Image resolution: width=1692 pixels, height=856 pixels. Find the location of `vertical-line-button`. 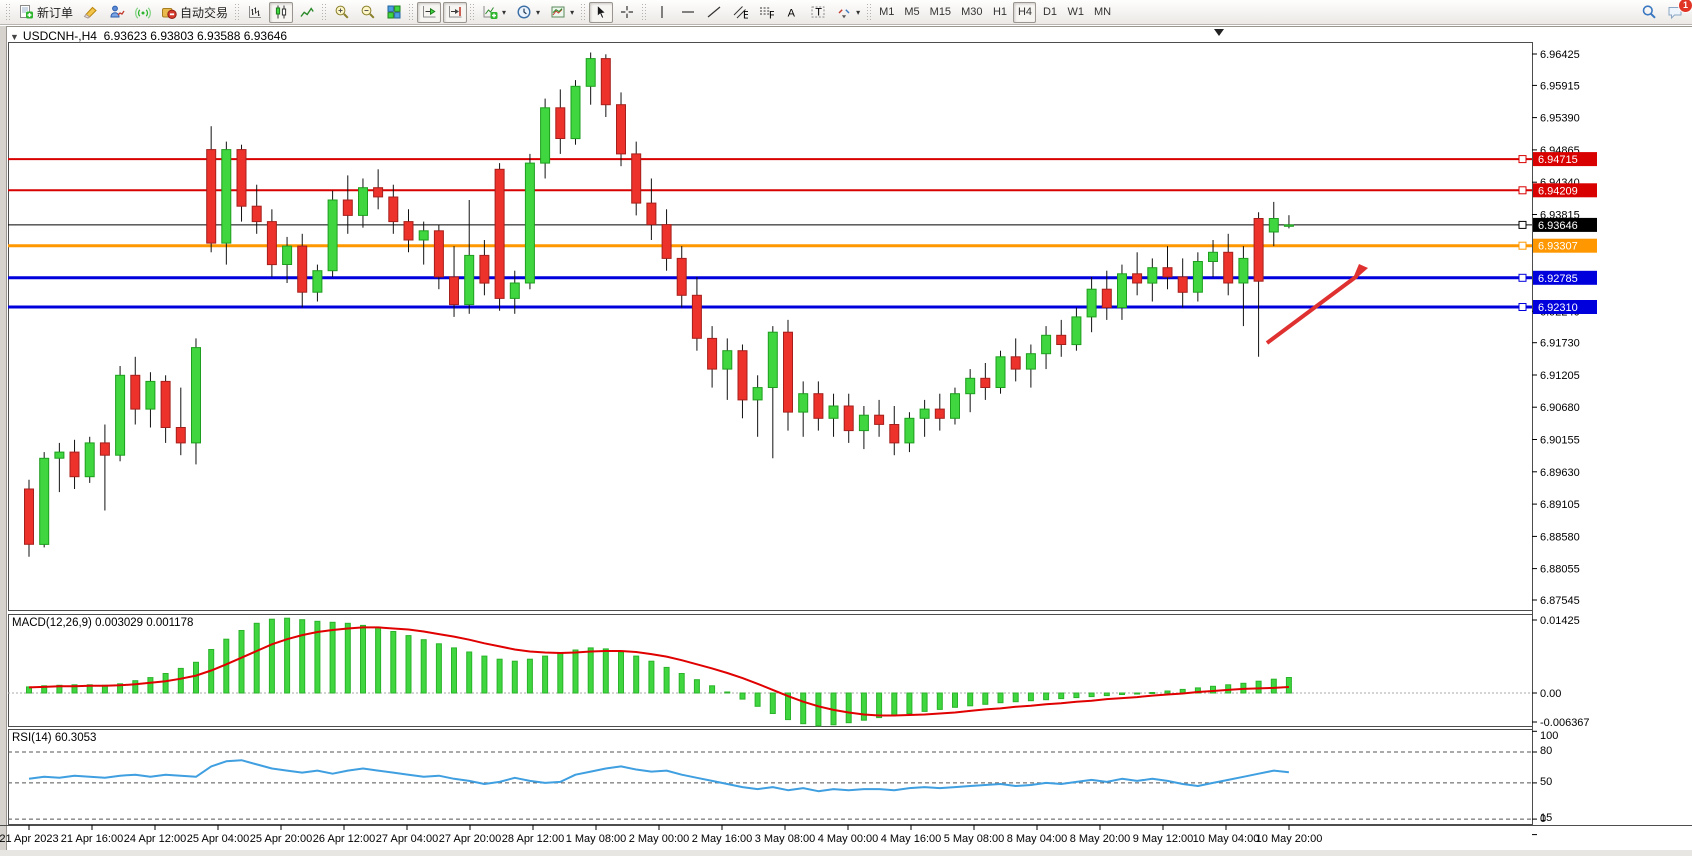

vertical-line-button is located at coordinates (662, 12).